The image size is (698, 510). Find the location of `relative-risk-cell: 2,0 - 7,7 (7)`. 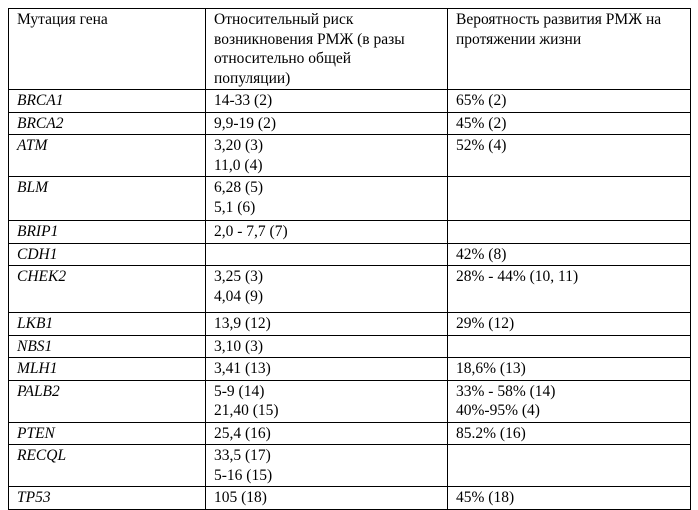

relative-risk-cell: 2,0 - 7,7 (7) is located at coordinates (326, 232).